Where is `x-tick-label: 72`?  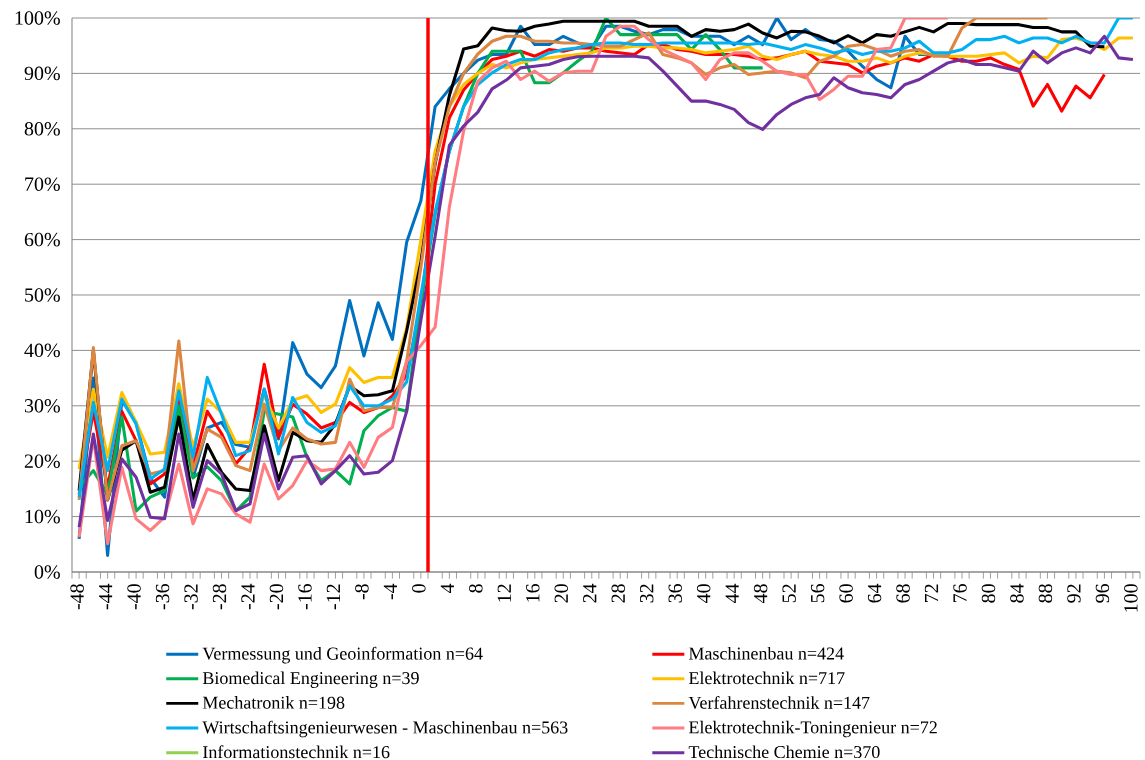 x-tick-label: 72 is located at coordinates (931, 593).